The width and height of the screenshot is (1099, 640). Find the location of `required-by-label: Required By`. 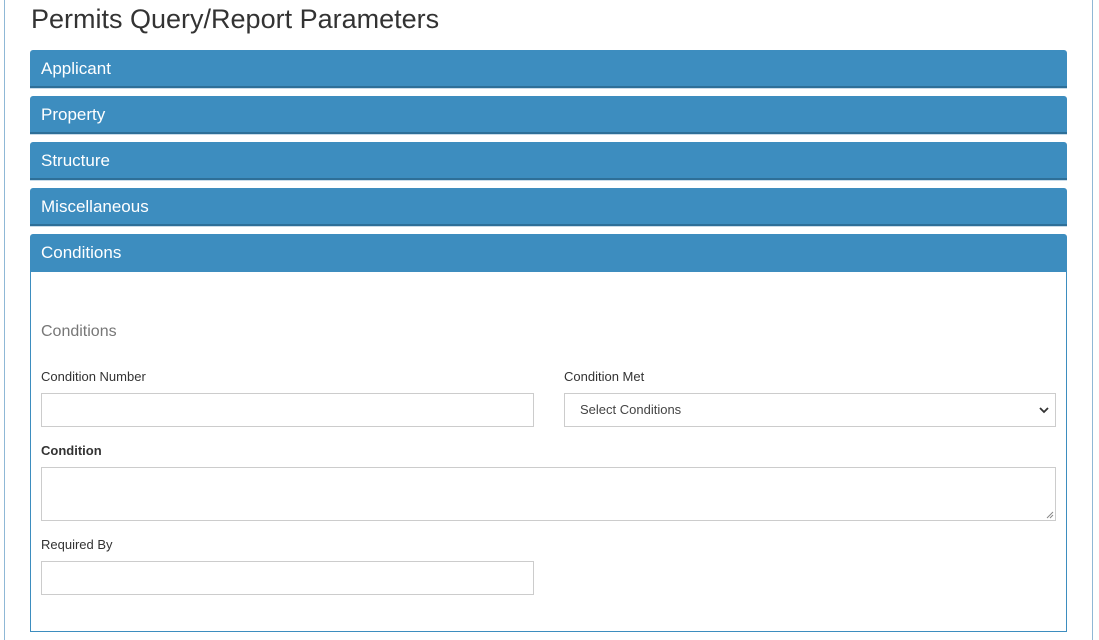

required-by-label: Required By is located at coordinates (77, 544).